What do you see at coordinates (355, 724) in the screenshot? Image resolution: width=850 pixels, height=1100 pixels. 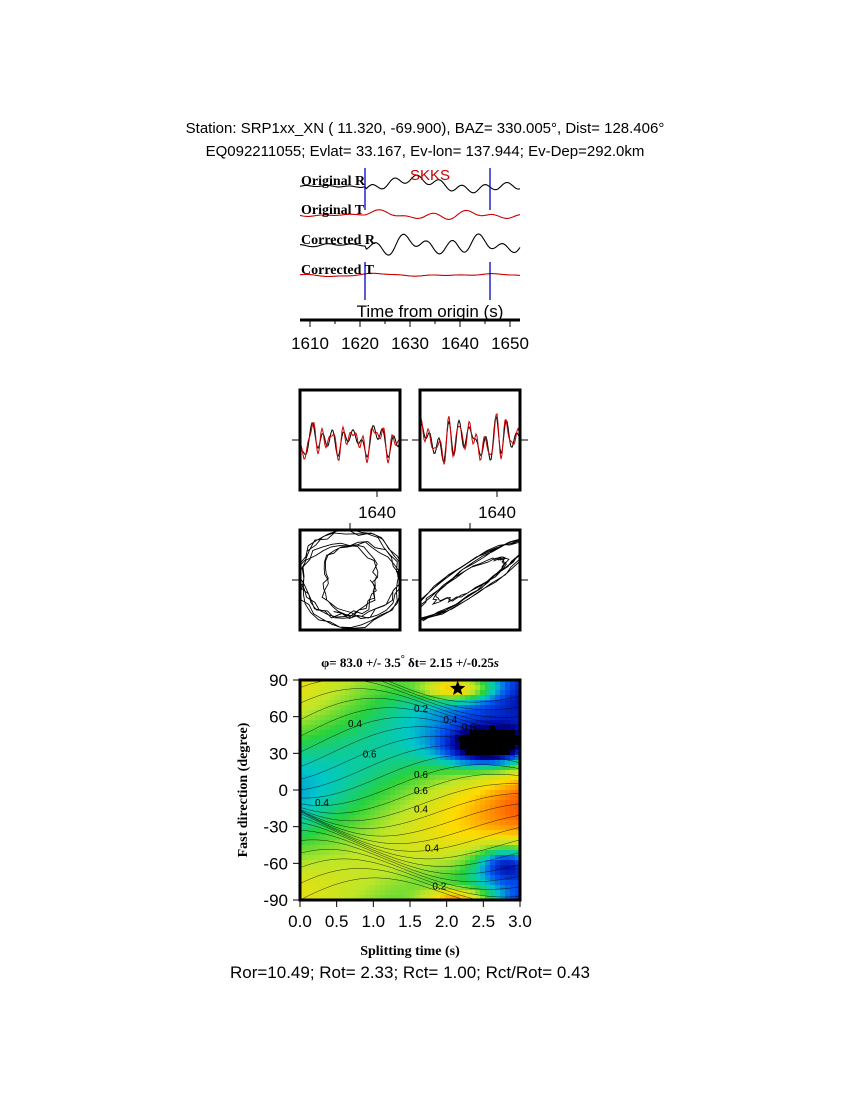 I see `contour-label: 0.4` at bounding box center [355, 724].